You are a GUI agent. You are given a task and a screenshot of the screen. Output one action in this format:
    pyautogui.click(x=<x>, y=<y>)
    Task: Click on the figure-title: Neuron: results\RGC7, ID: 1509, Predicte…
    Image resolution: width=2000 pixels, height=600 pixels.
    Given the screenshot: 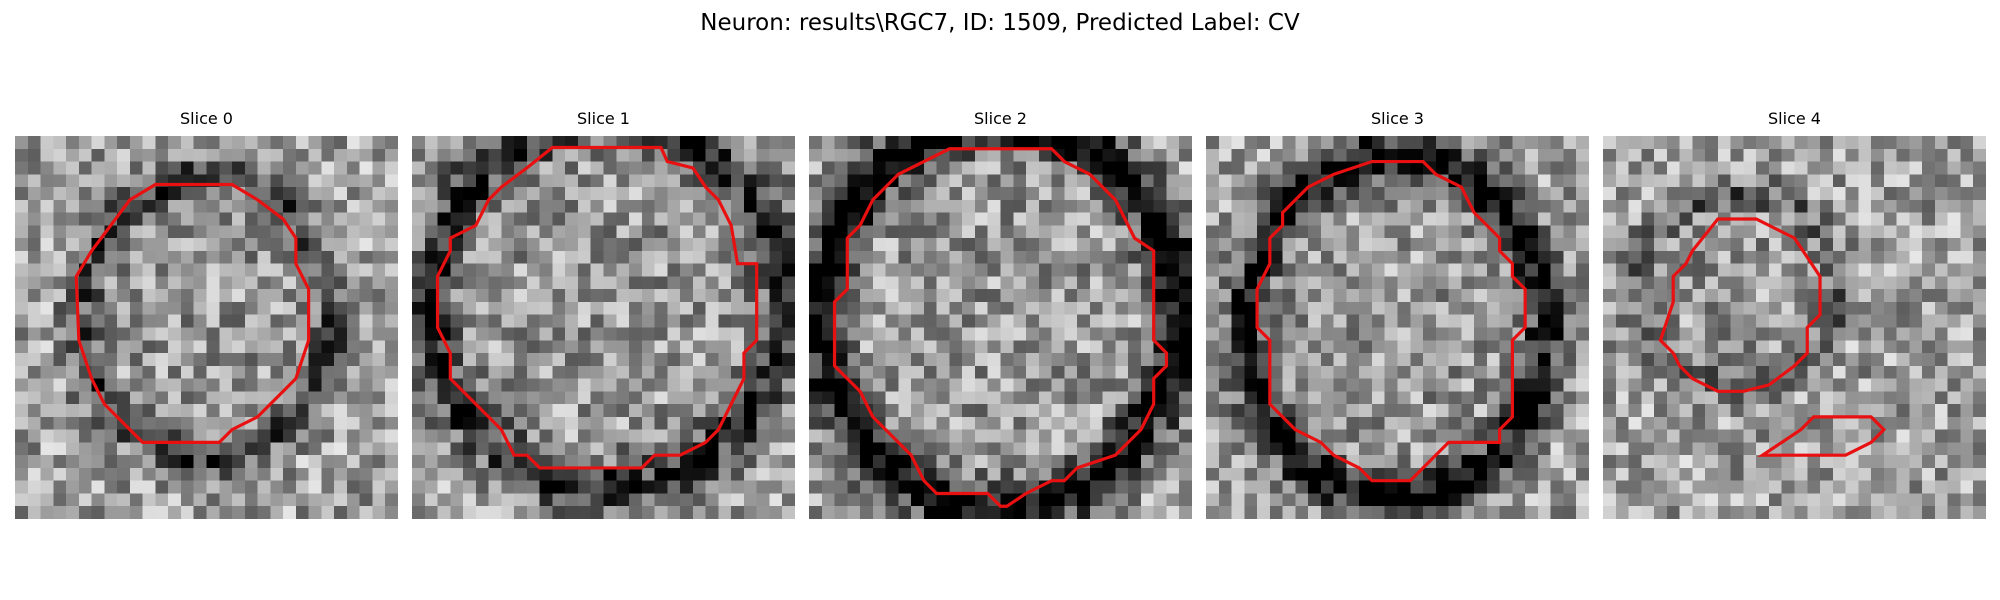 What is the action you would take?
    pyautogui.click(x=1000, y=23)
    